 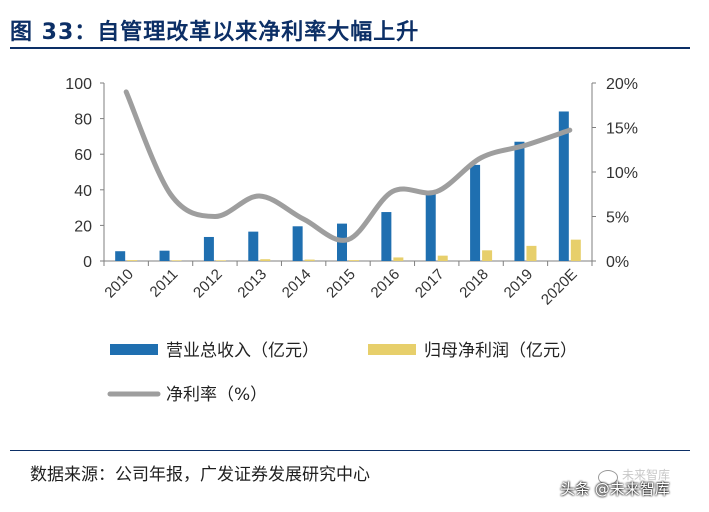 What do you see at coordinates (350, 450) in the screenshot?
I see `source-divider` at bounding box center [350, 450].